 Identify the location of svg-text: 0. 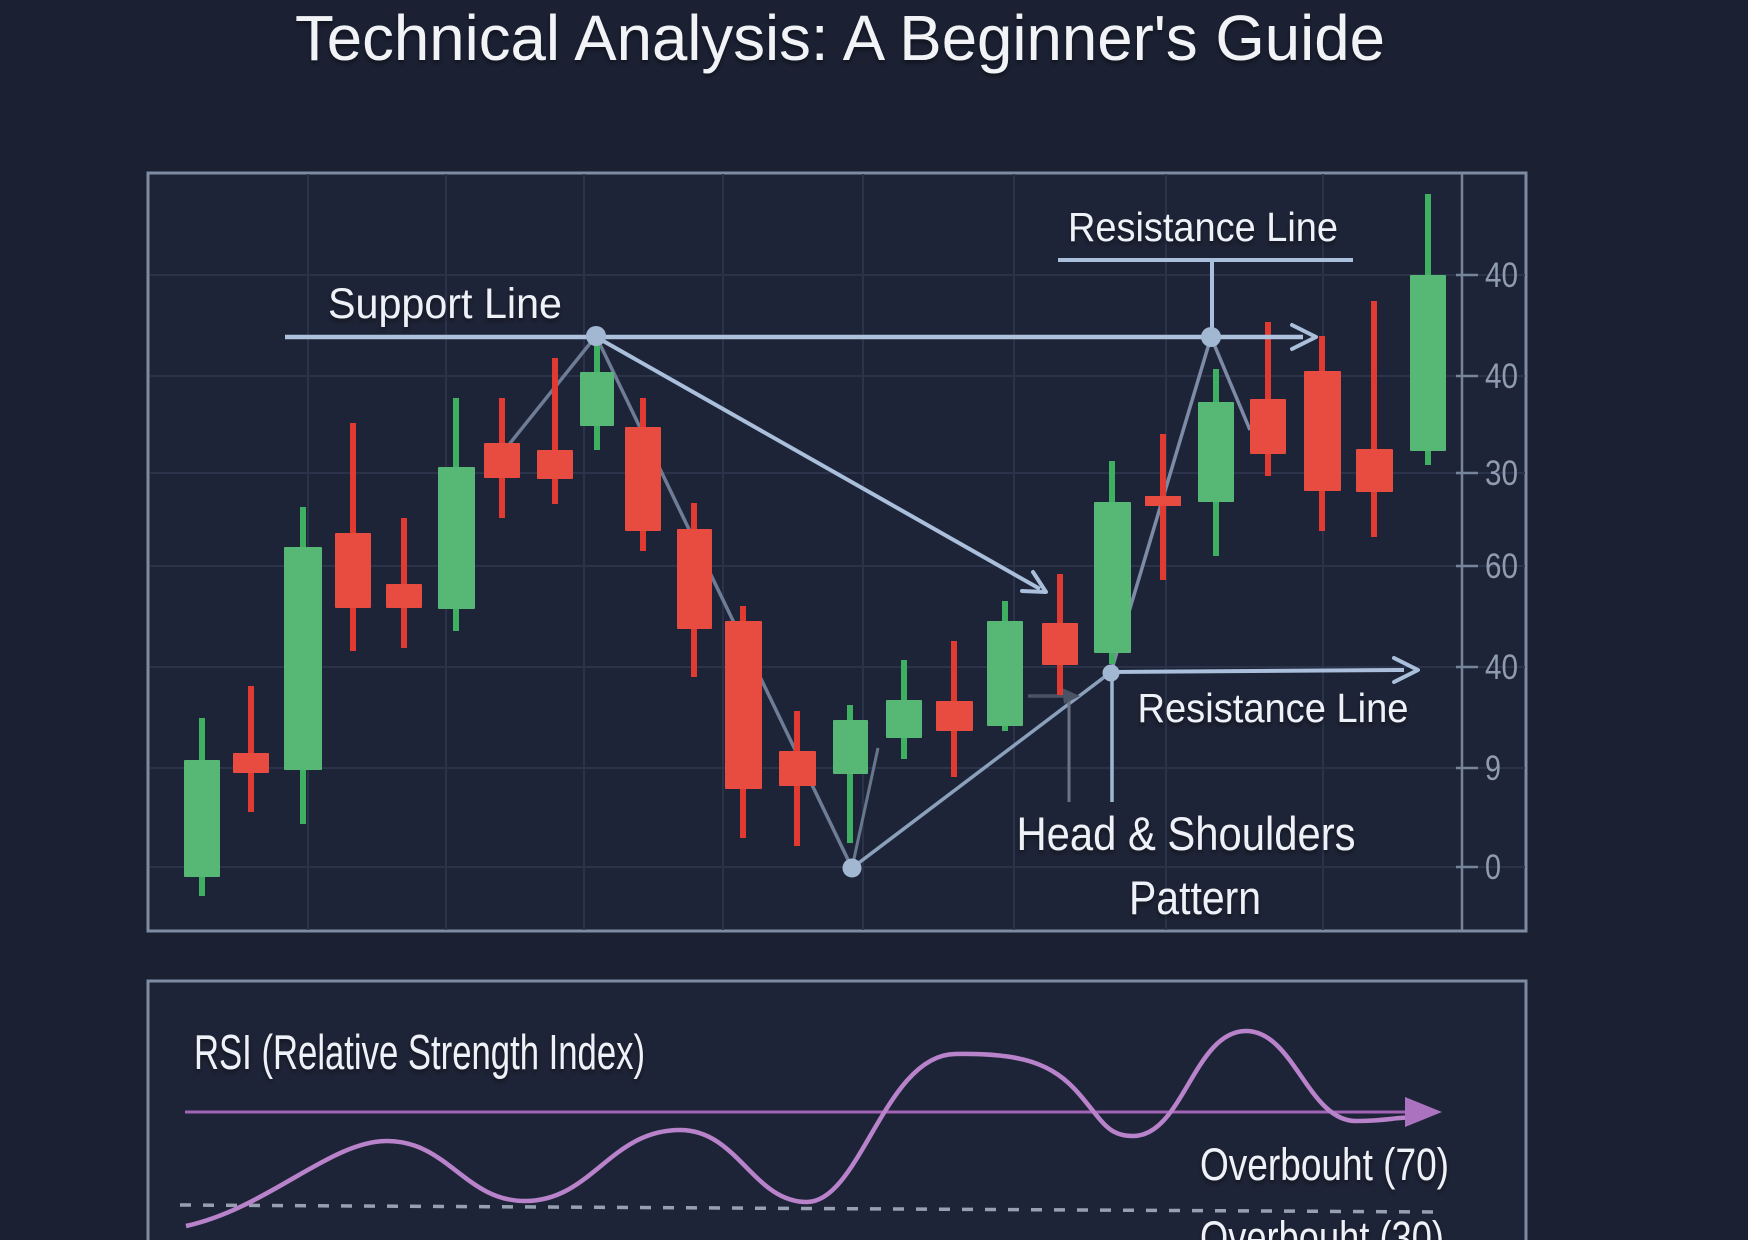
(1493, 867).